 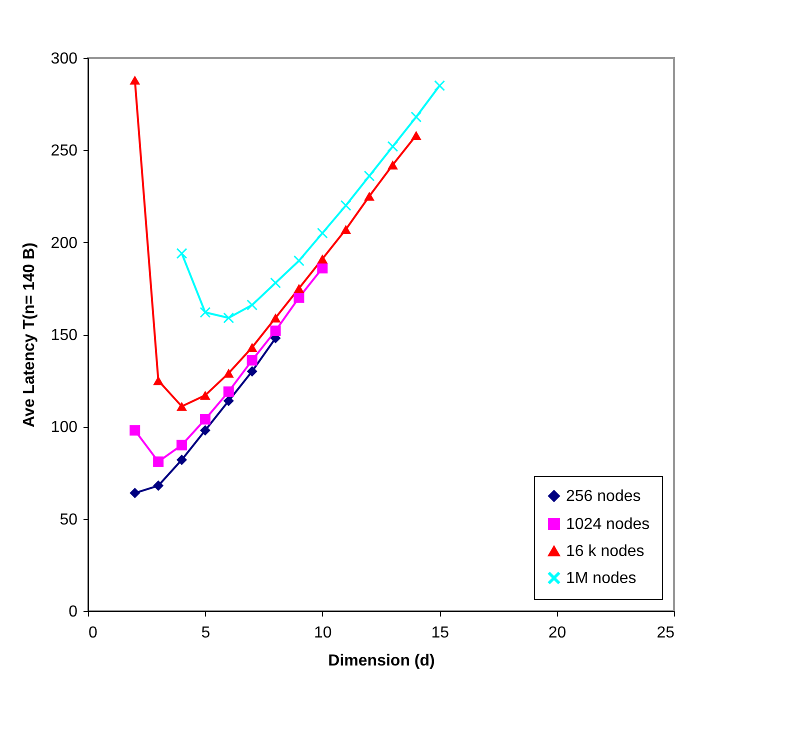 What do you see at coordinates (440, 633) in the screenshot?
I see `x-tick-label: 15` at bounding box center [440, 633].